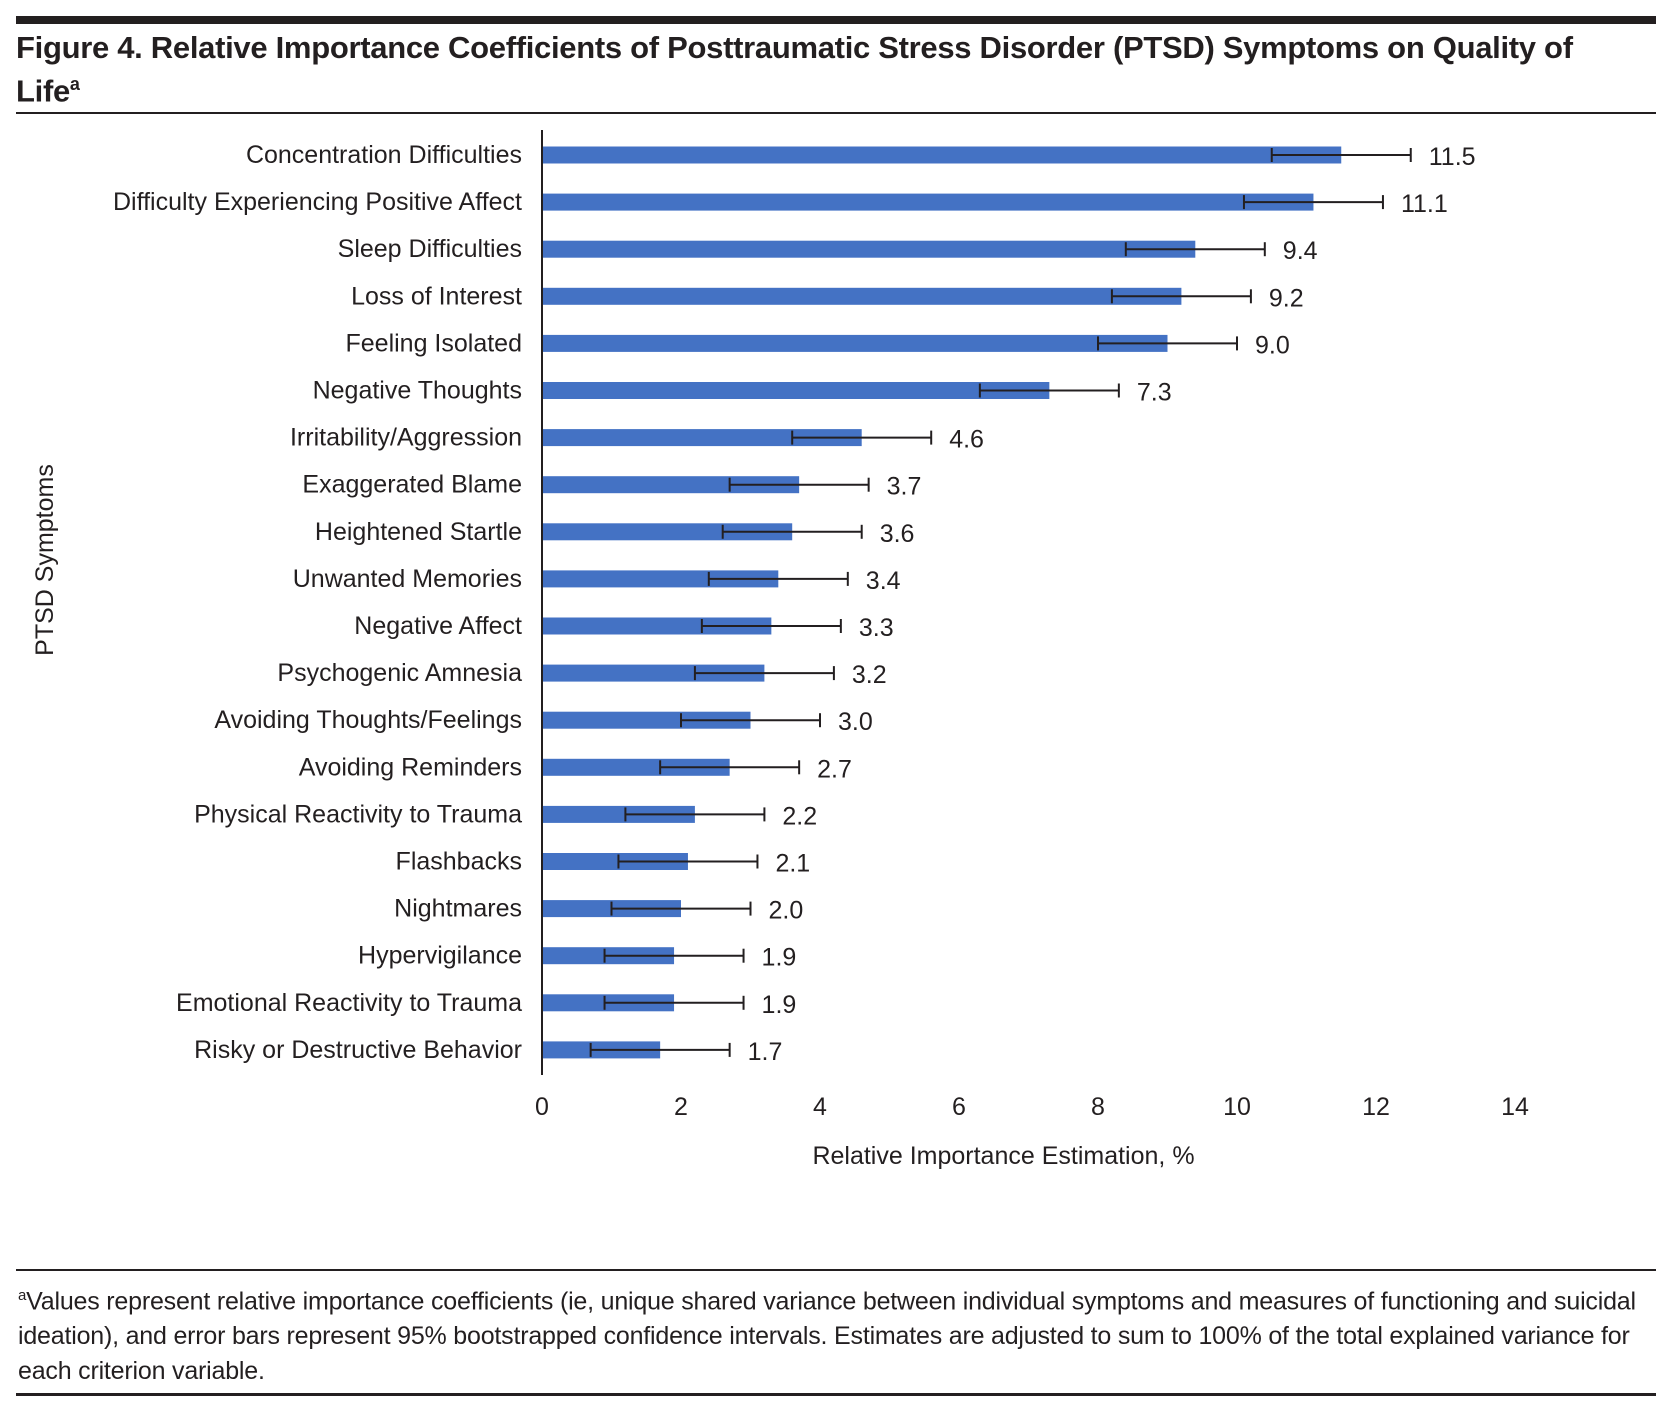 The image size is (1663, 1410). What do you see at coordinates (792, 864) in the screenshot?
I see `value-label: 2.1` at bounding box center [792, 864].